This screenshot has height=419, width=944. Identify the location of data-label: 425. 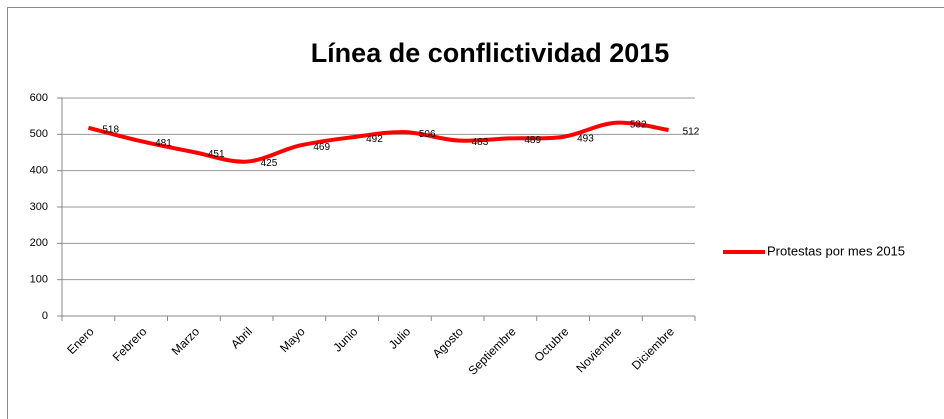
(269, 163).